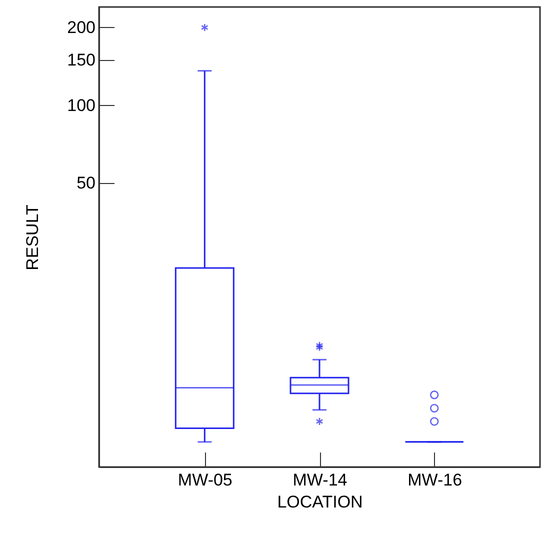 The height and width of the screenshot is (533, 554). What do you see at coordinates (81, 105) in the screenshot?
I see `y-tick-label: 100` at bounding box center [81, 105].